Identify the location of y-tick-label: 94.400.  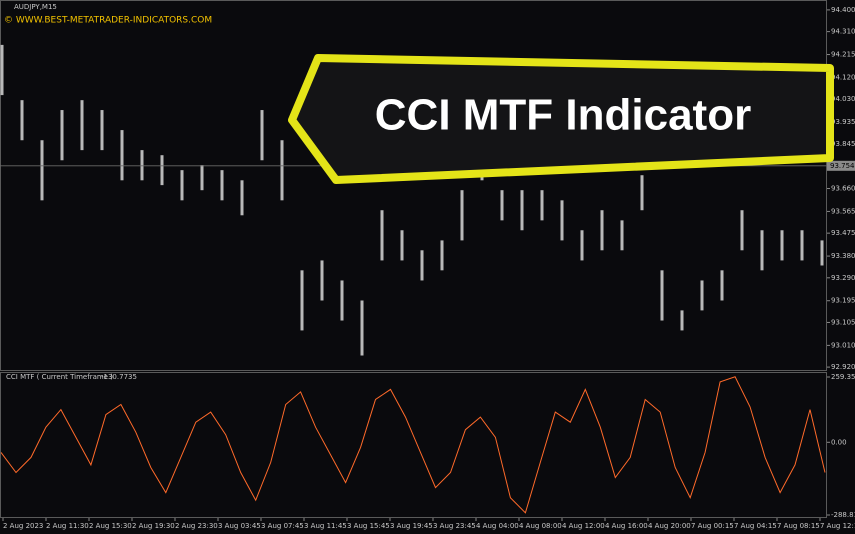
(843, 10).